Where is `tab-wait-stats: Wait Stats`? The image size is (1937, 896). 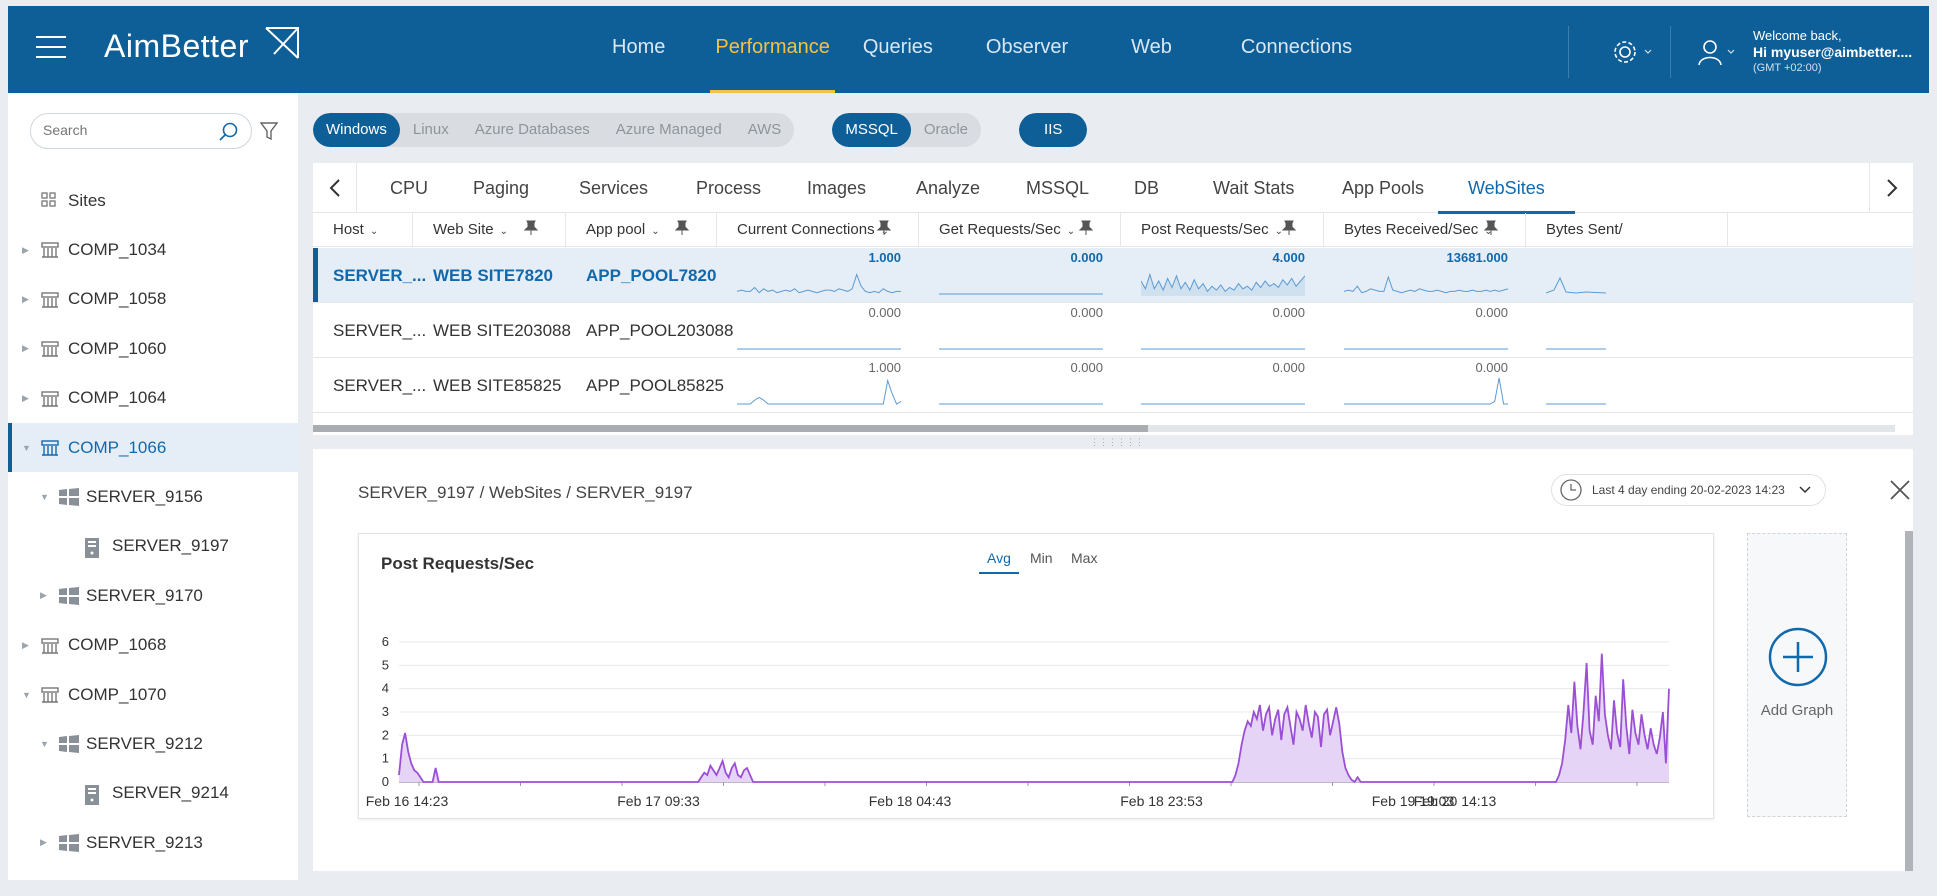
tab-wait-stats: Wait Stats is located at coordinates (1254, 188).